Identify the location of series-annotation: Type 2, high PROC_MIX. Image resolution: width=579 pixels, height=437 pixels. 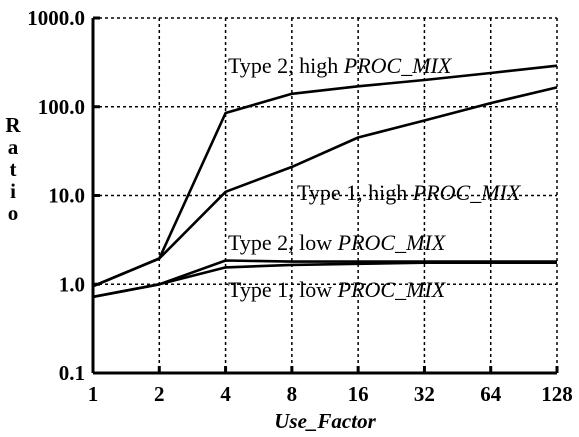
(340, 65).